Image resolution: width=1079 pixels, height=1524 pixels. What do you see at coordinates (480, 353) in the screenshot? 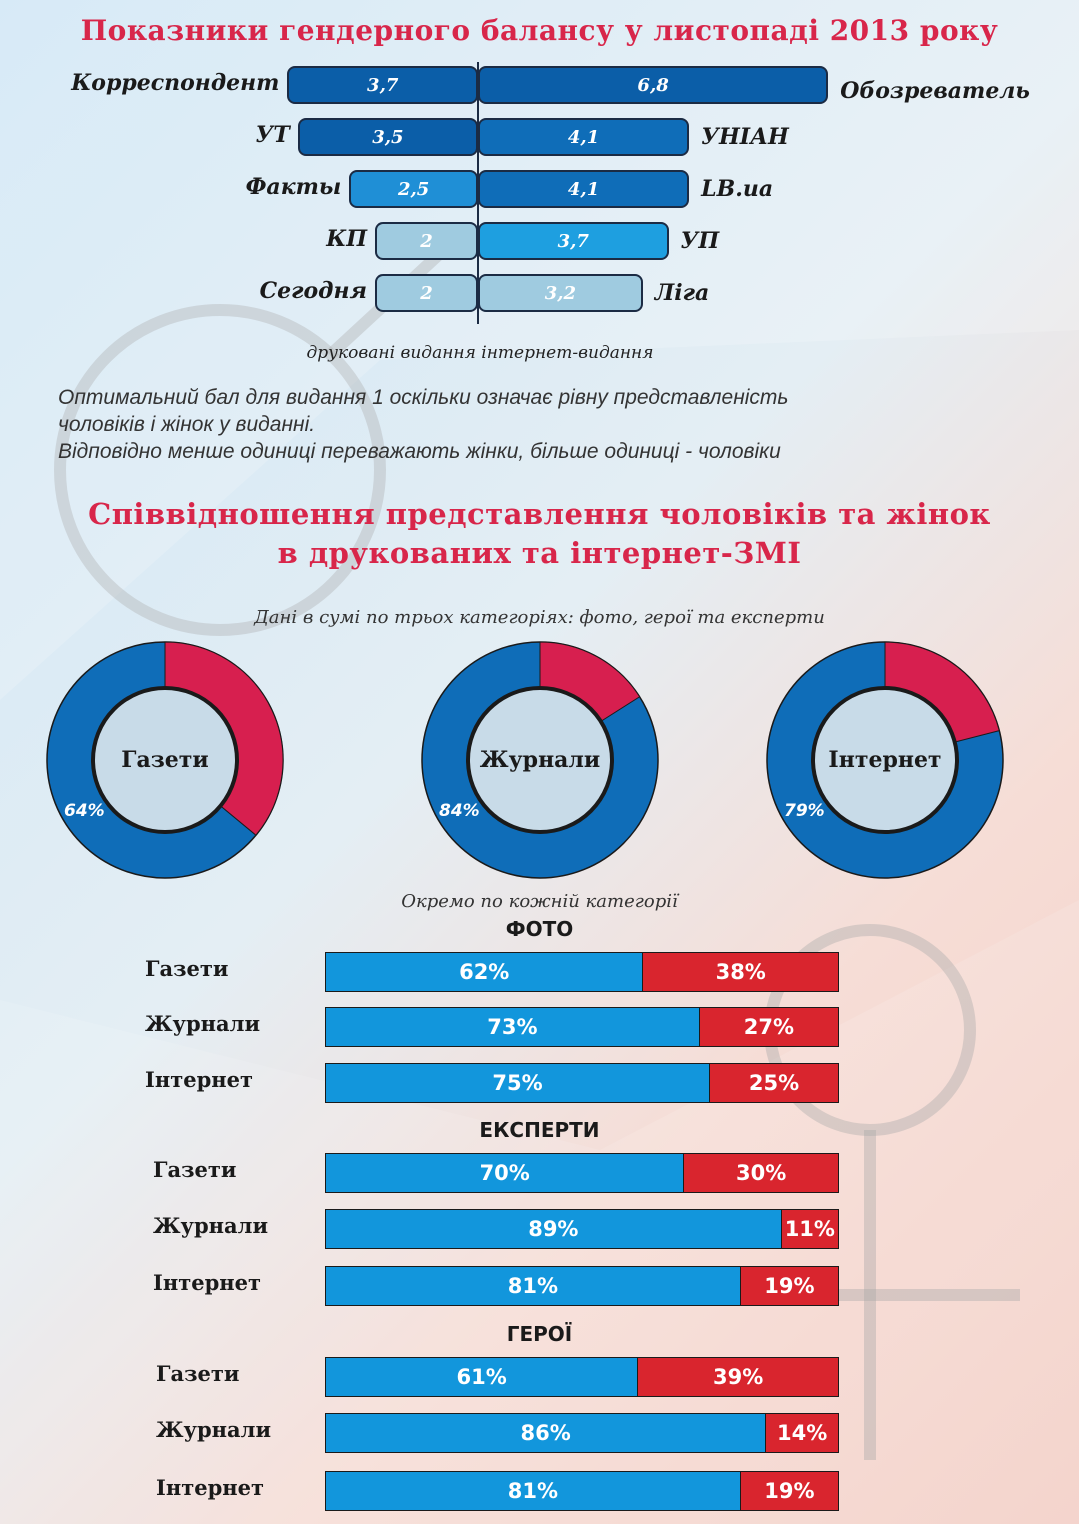
I see `balance-axis-caption: друковані видання інтернет-видання` at bounding box center [480, 353].